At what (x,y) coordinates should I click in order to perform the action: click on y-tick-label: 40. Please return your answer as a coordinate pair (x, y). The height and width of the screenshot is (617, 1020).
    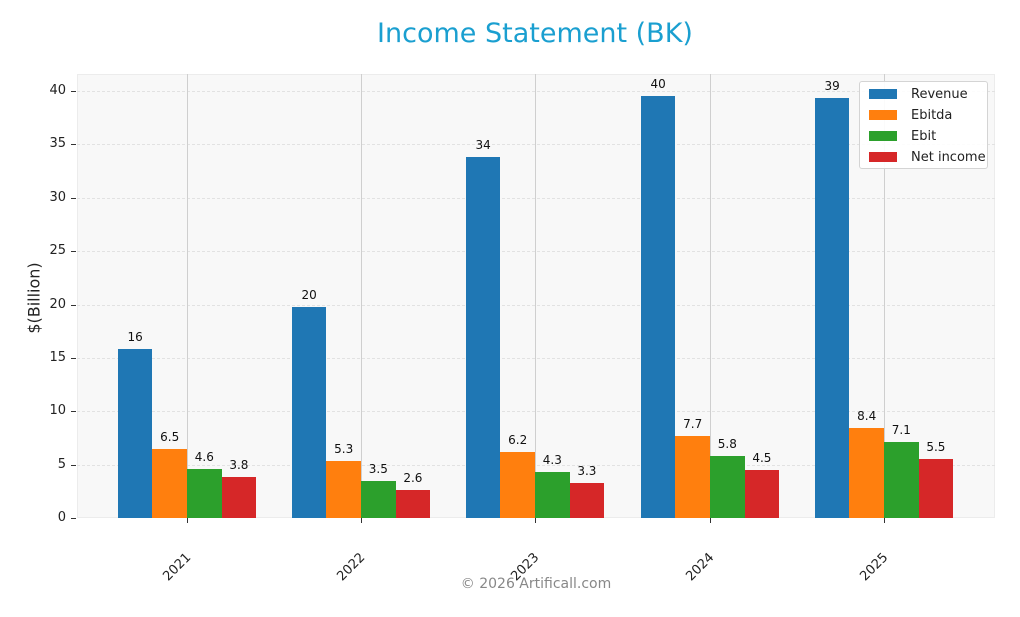
    Looking at the image, I should click on (57, 90).